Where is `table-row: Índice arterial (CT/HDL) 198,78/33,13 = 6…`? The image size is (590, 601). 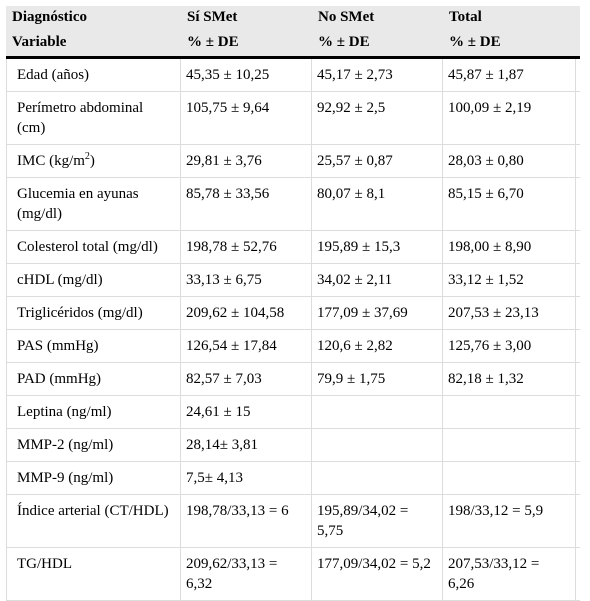 table-row: Índice arterial (CT/HDL) 198,78/33,13 = 6… is located at coordinates (293, 521).